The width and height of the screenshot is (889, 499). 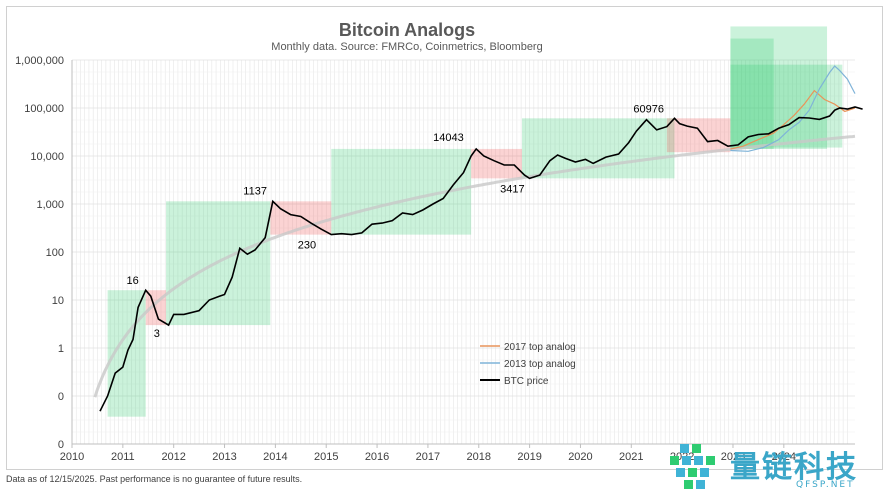 What do you see at coordinates (631, 457) in the screenshot?
I see `x-tick-label: 2021` at bounding box center [631, 457].